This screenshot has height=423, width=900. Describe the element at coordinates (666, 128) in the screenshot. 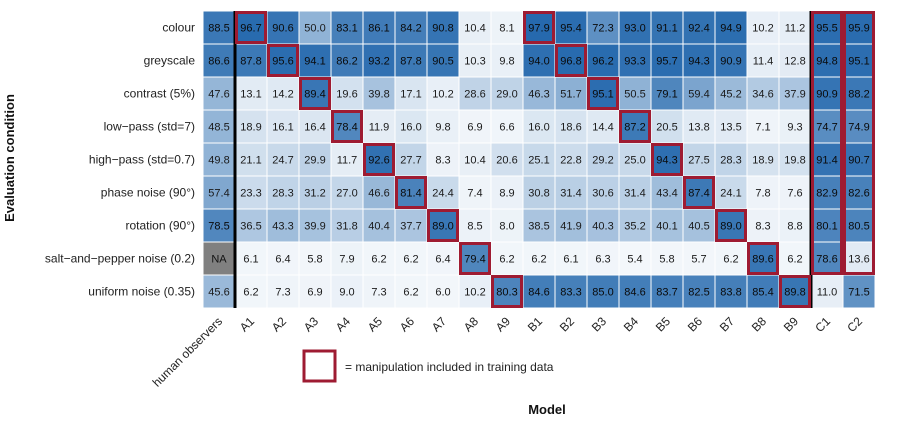

I see `cell-value-label: 20.5` at that location.